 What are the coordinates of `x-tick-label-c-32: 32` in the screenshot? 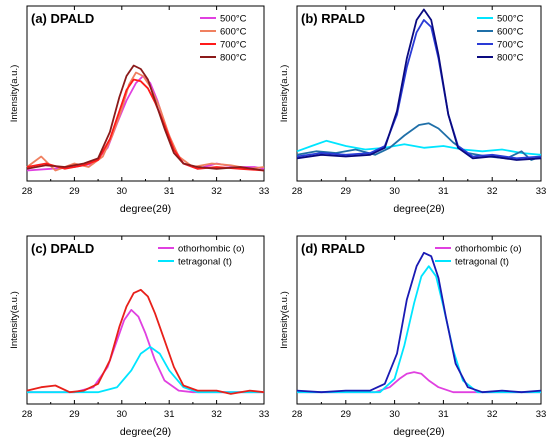 It's located at (216, 414).